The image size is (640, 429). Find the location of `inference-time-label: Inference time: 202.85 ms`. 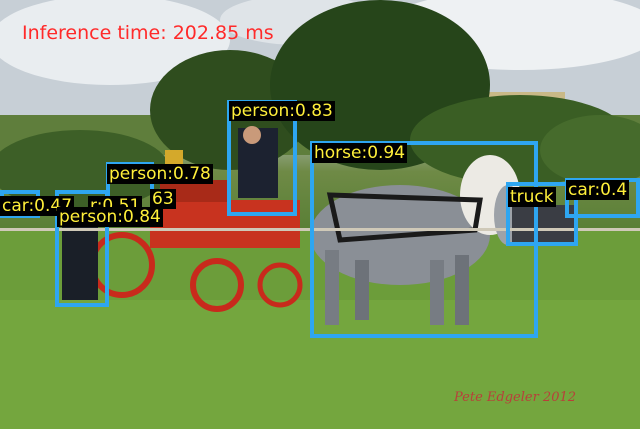

inference-time-label: Inference time: 202.85 ms is located at coordinates (148, 33).